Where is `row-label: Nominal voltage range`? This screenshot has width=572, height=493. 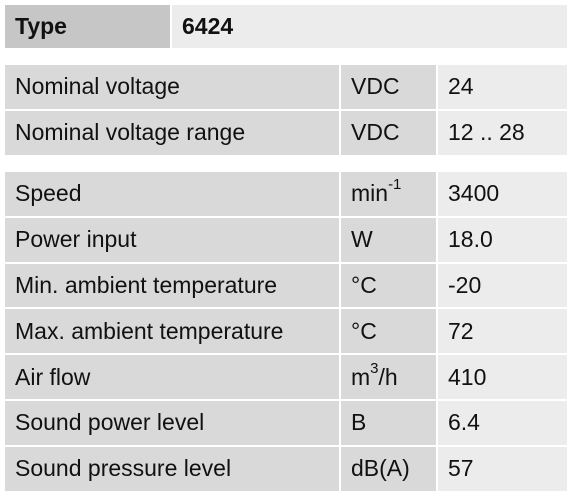 row-label: Nominal voltage range is located at coordinates (172, 132).